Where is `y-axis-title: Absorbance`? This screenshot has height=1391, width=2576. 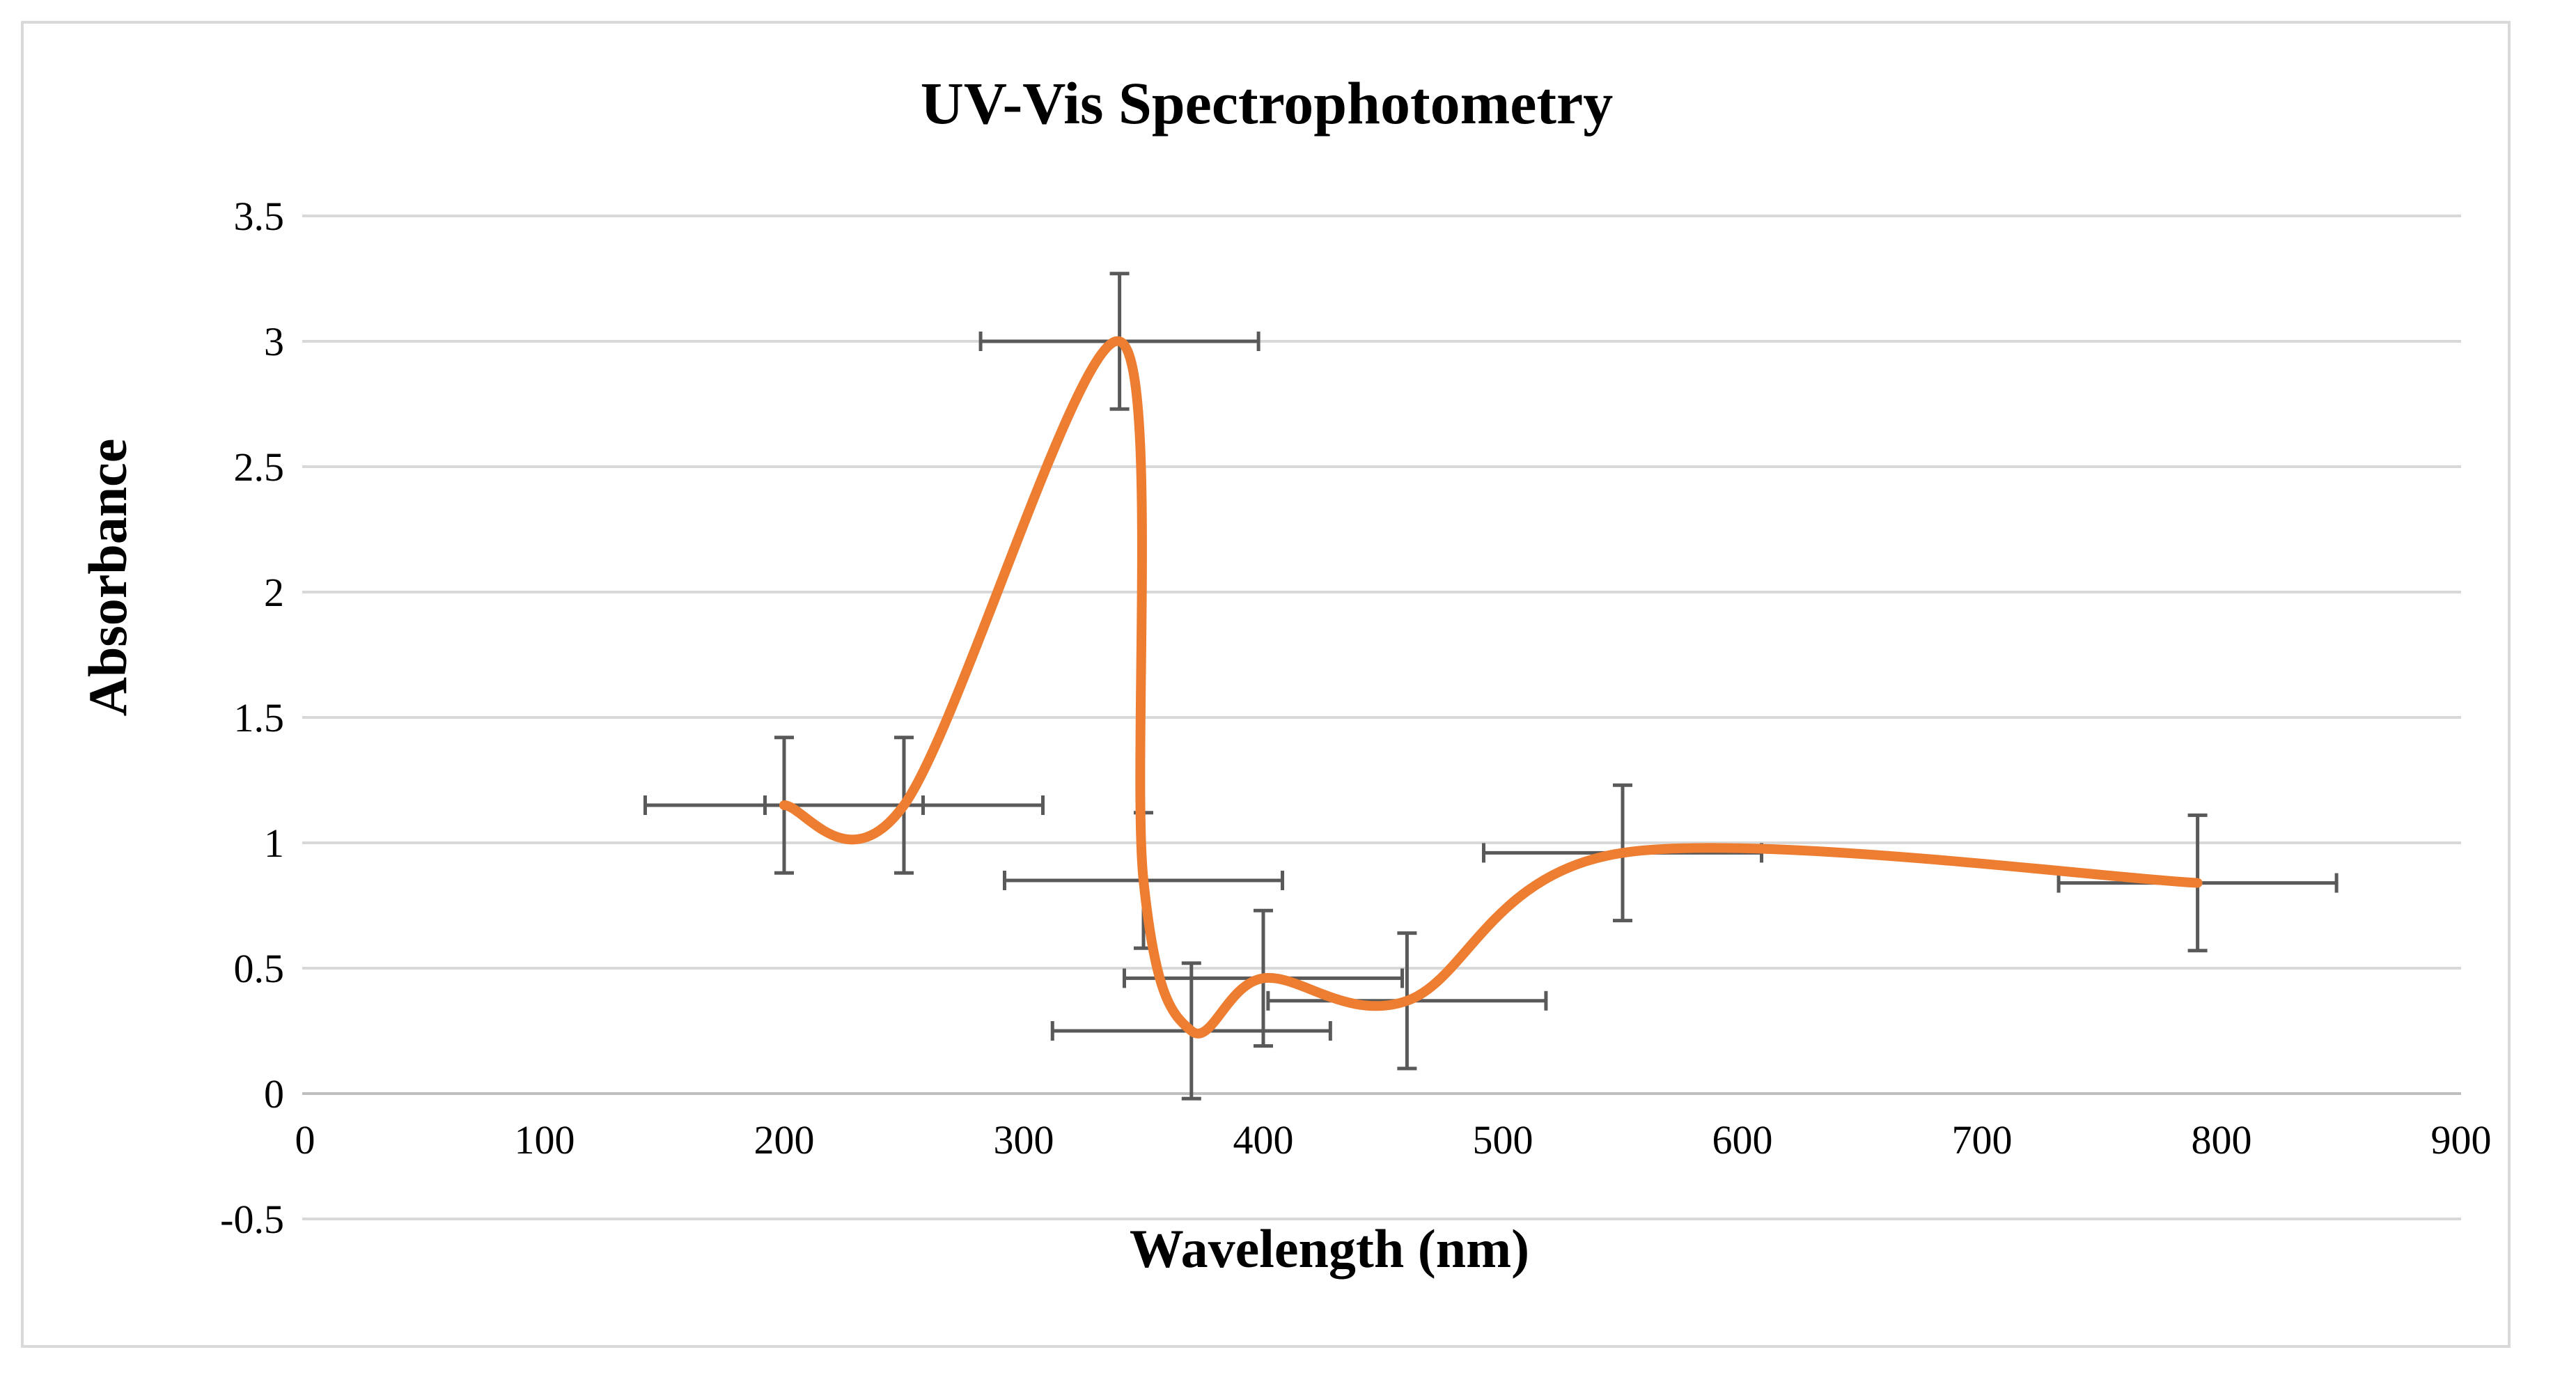
y-axis-title: Absorbance is located at coordinates (107, 578).